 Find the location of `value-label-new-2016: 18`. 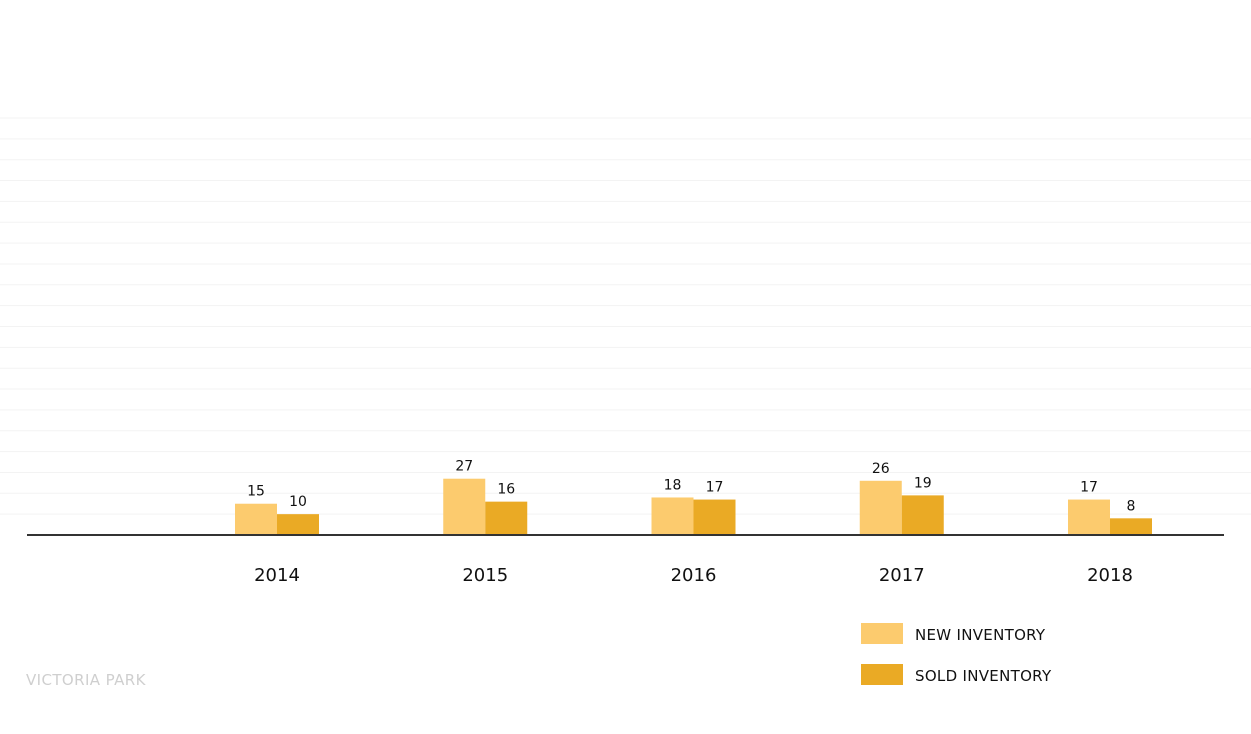

value-label-new-2016: 18 is located at coordinates (673, 485).